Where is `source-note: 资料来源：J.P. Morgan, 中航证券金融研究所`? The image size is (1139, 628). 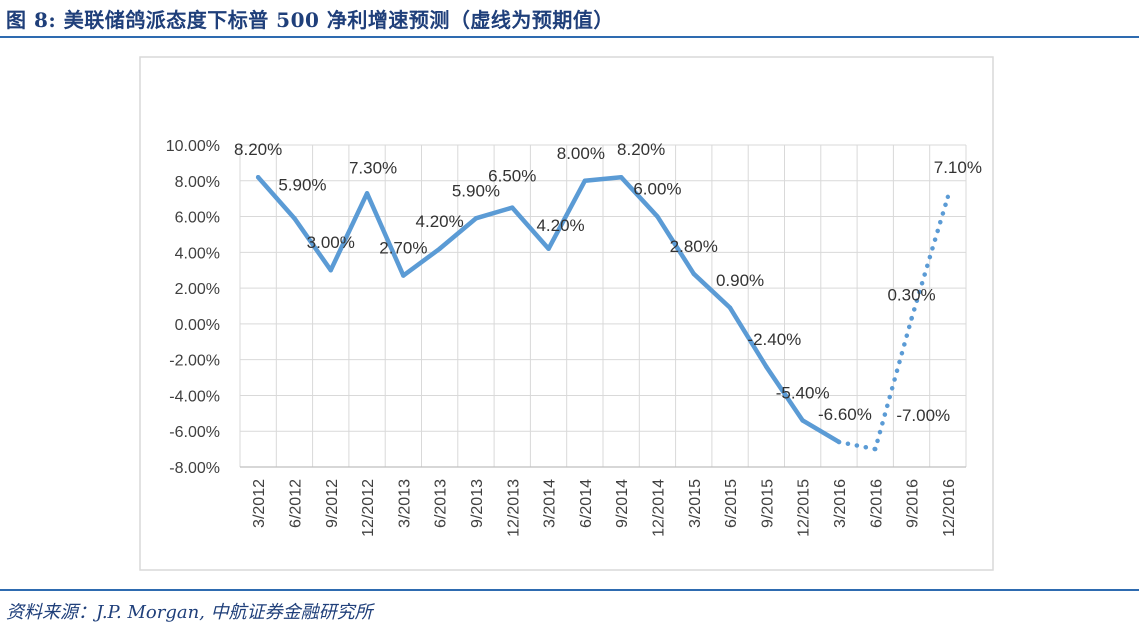
source-note: 资料来源：J.P. Morgan, 中航证券金融研究所 is located at coordinates (189, 612).